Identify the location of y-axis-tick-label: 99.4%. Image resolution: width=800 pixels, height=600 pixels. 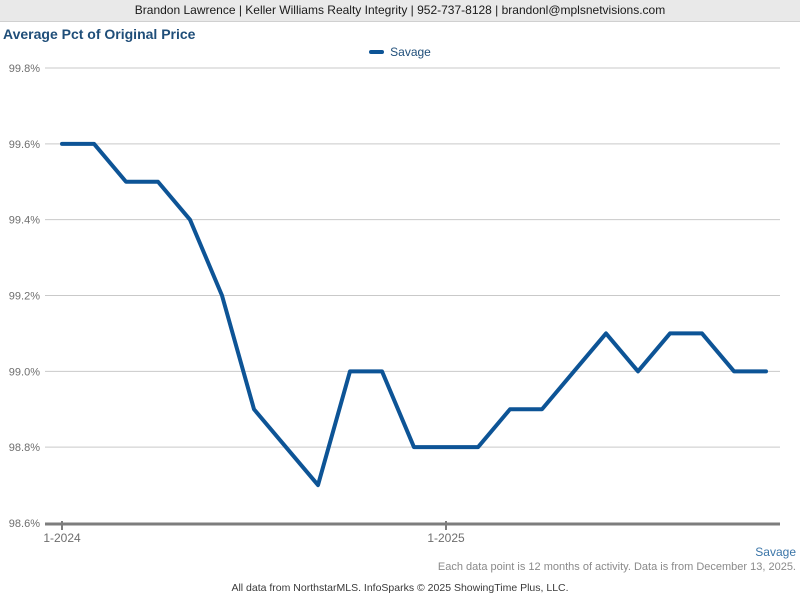
(24, 221).